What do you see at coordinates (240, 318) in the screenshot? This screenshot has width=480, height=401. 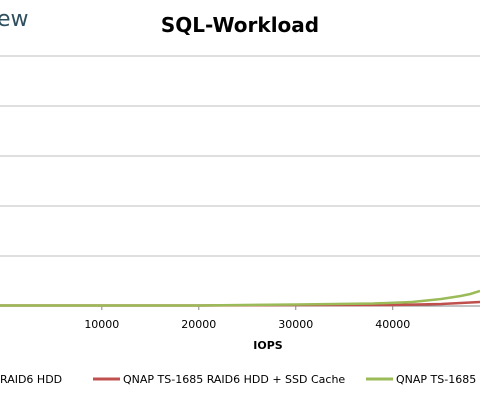 I see `x-axis: 10000 20000 30000 40000` at bounding box center [240, 318].